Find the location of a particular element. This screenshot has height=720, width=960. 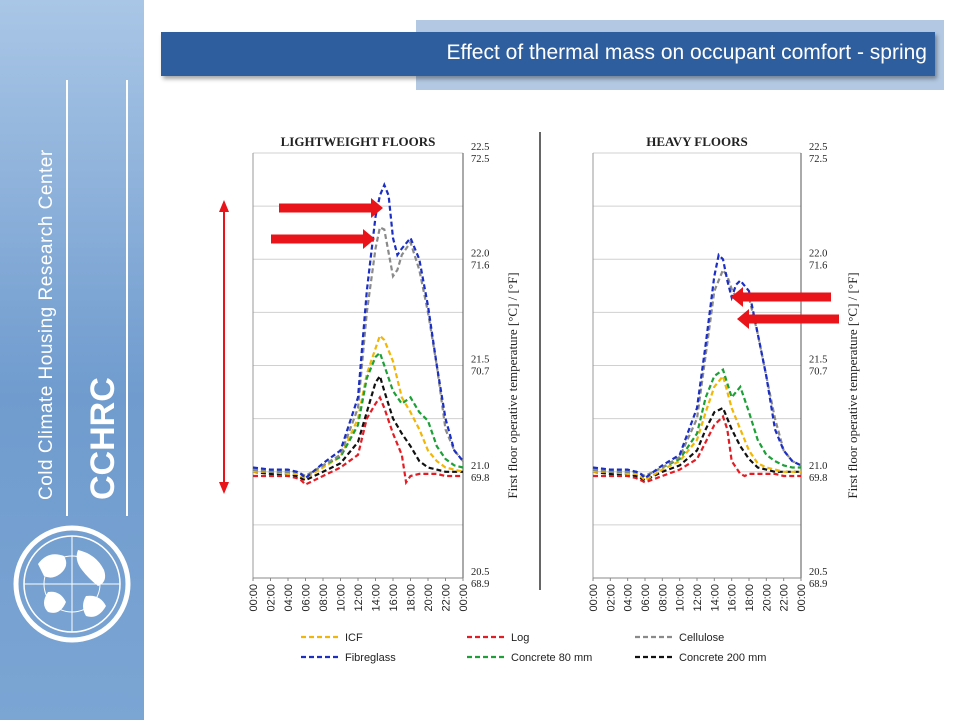

legend-label: ICF is located at coordinates (354, 638).